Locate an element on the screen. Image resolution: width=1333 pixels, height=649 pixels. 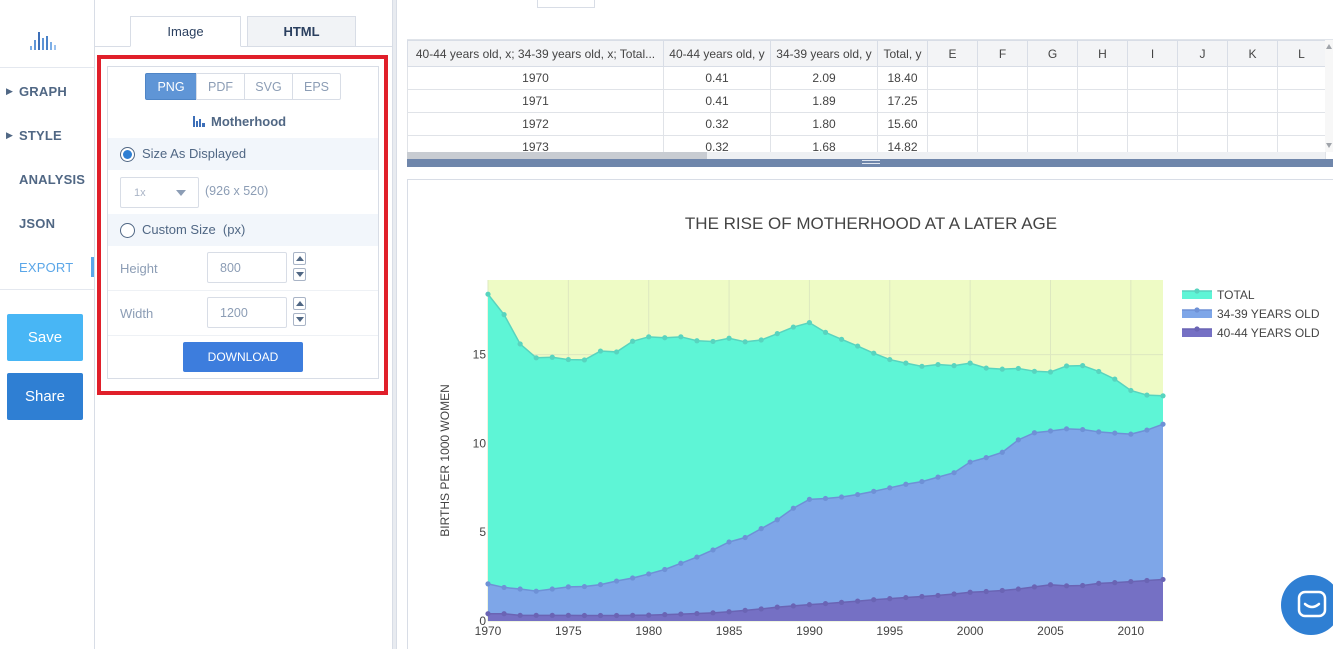
format-pdf-button: PDF is located at coordinates (220, 86).